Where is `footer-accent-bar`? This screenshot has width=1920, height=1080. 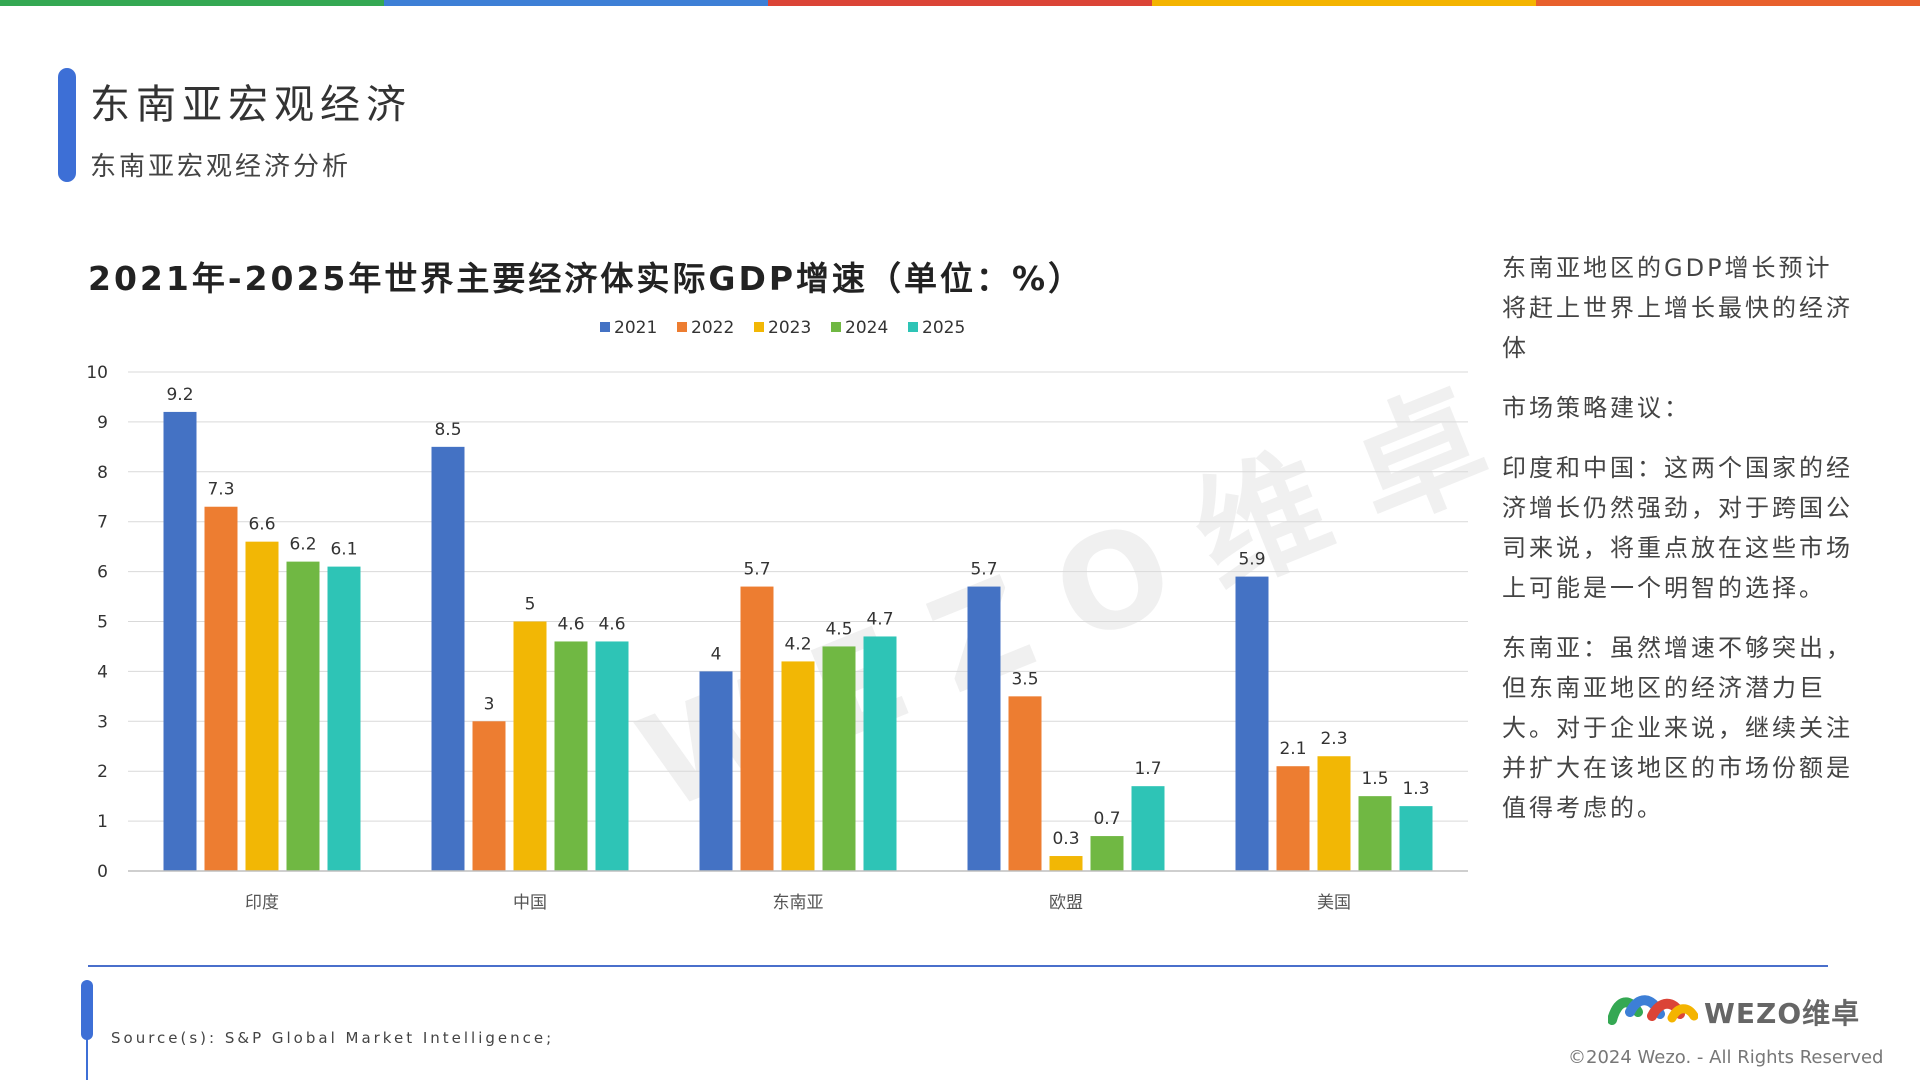
footer-accent-bar is located at coordinates (87, 1010).